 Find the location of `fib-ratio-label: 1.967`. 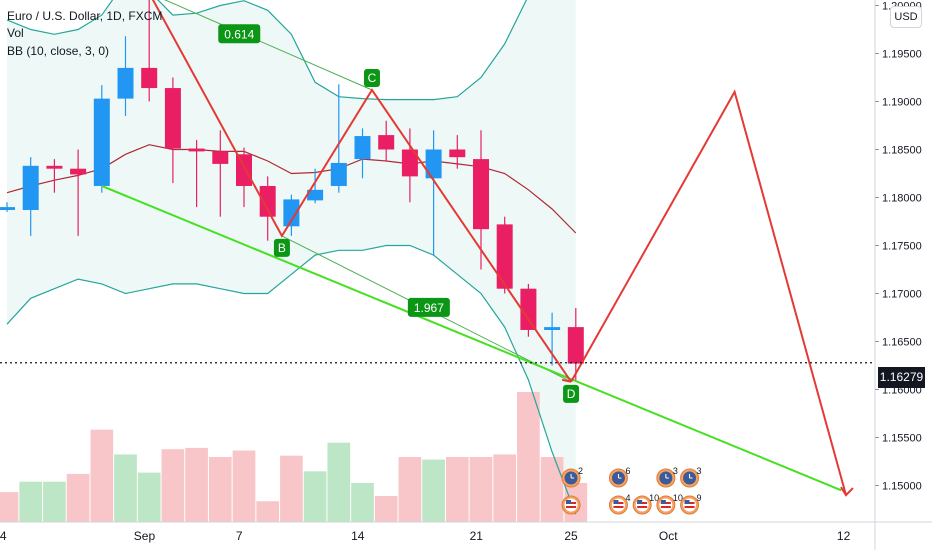

fib-ratio-label: 1.967 is located at coordinates (428, 307).